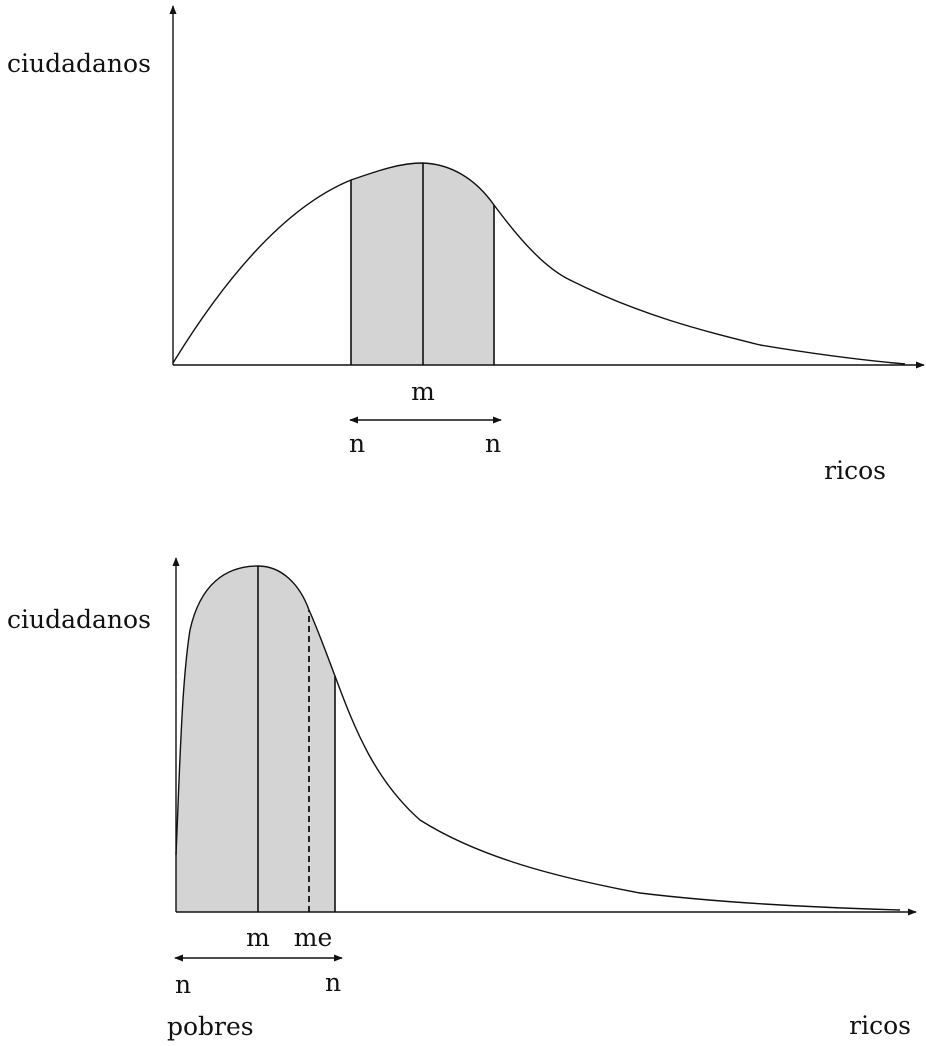 The height and width of the screenshot is (1046, 926). Describe the element at coordinates (357, 443) in the screenshot. I see `top-range-left-label: n` at that location.